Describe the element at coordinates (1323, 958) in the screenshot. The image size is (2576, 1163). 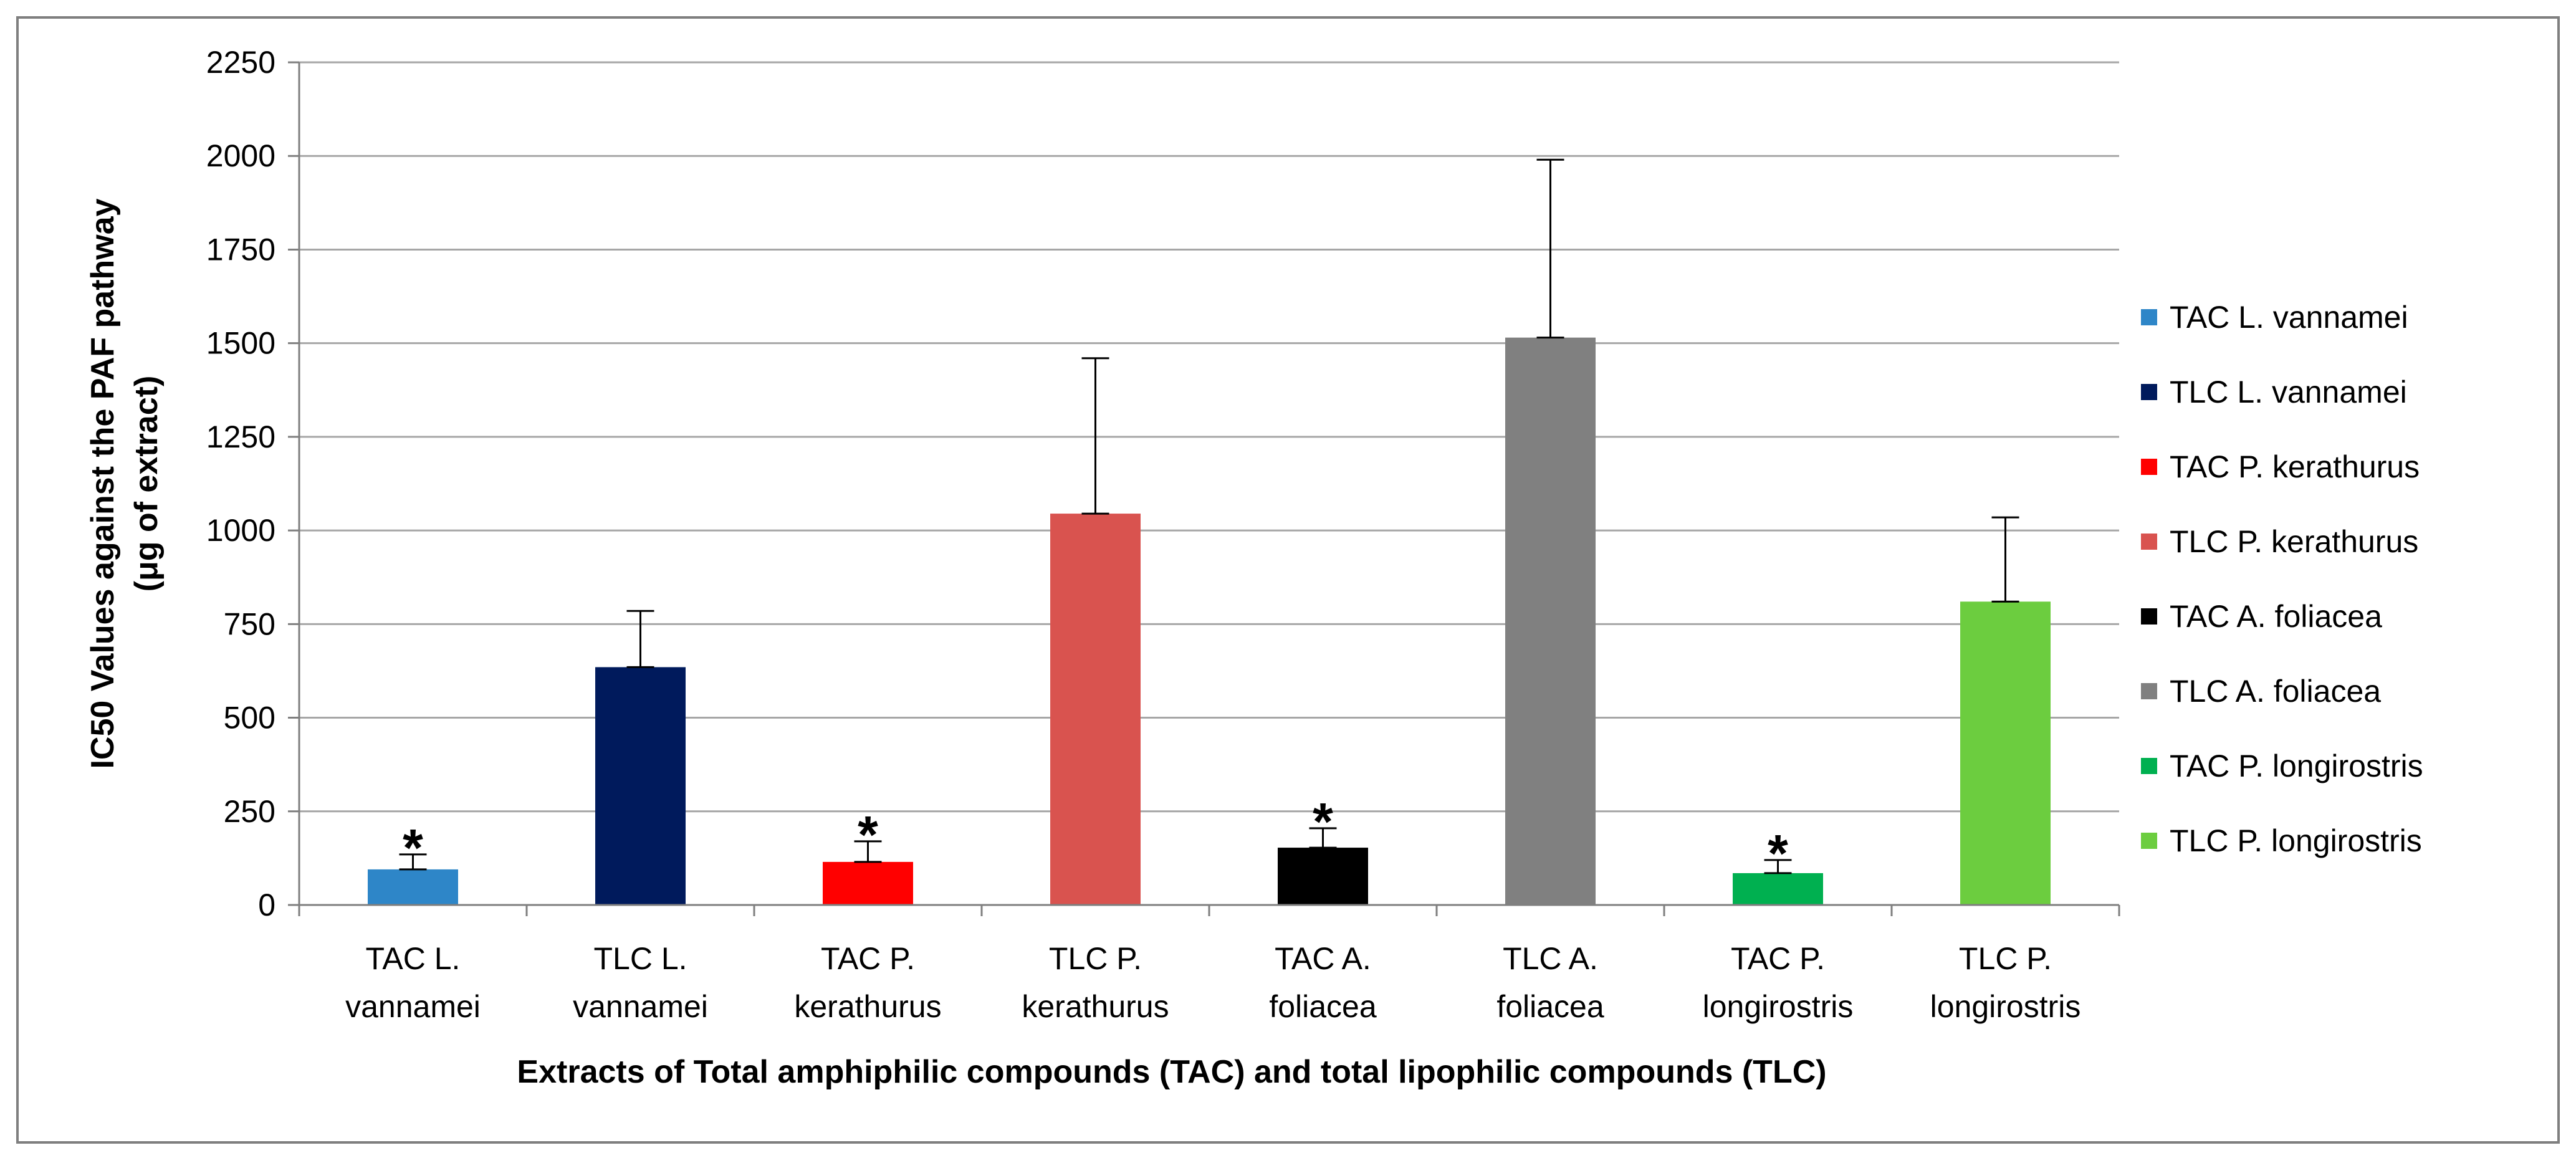
I see `category-label-line1: TAC A.` at that location.